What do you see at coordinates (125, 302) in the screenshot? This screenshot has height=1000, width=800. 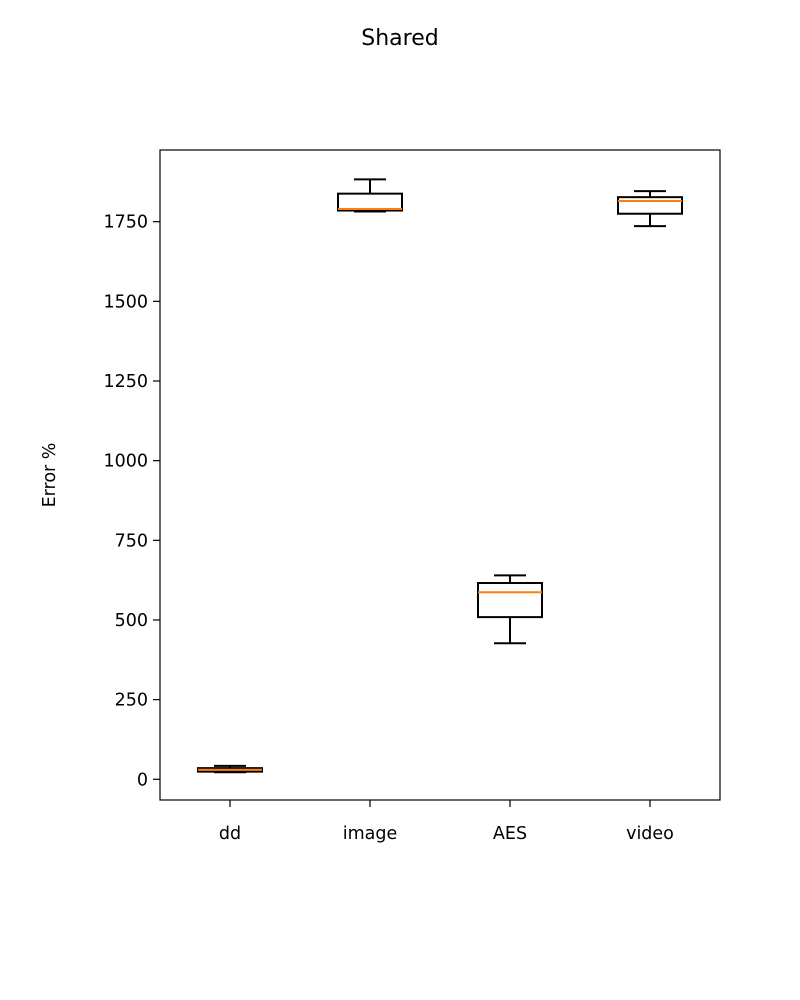 I see `y-tick-label: 1500` at bounding box center [125, 302].